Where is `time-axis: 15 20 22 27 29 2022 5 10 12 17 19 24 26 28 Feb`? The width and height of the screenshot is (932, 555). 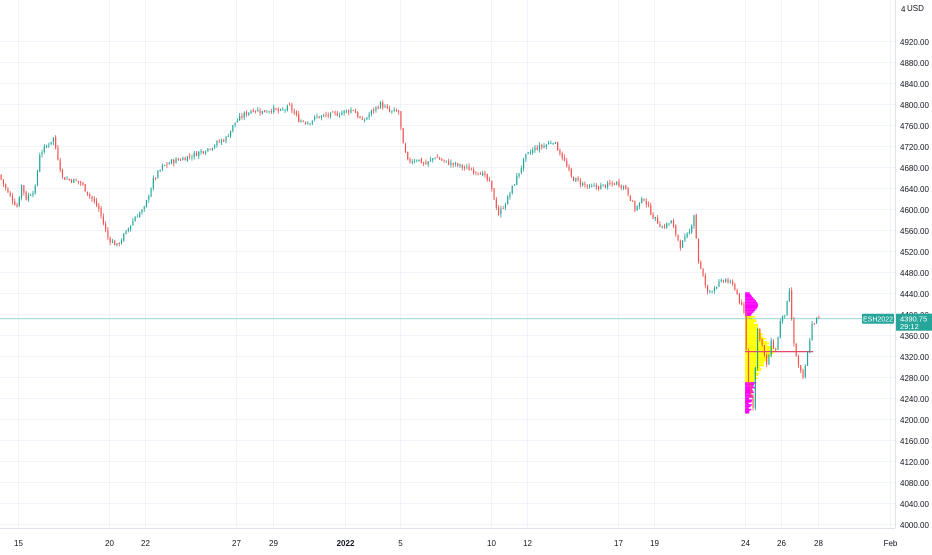
time-axis: 15 20 22 27 29 2022 5 10 12 17 19 24 26 28 Feb is located at coordinates (449, 538).